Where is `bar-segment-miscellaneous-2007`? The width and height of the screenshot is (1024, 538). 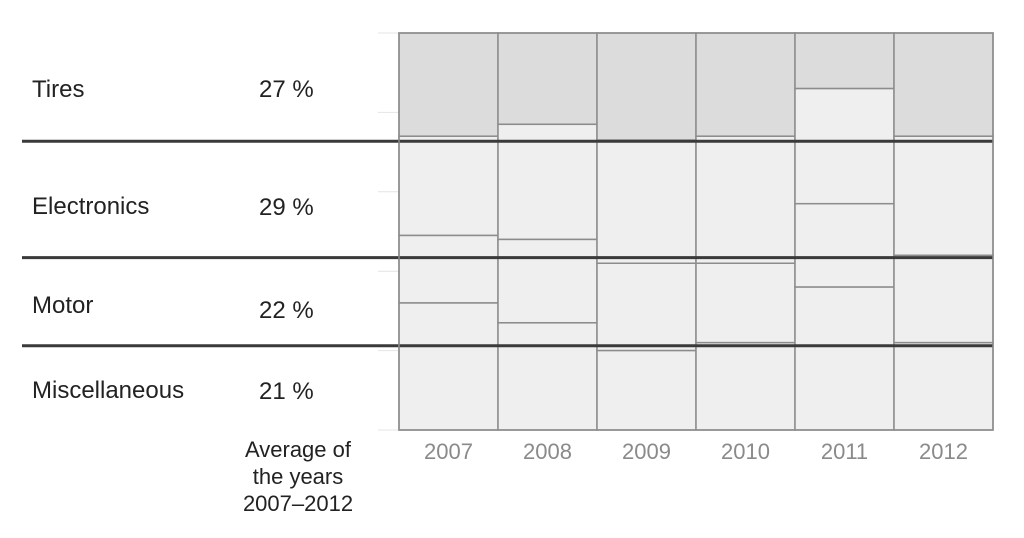
bar-segment-miscellaneous-2007 is located at coordinates (448, 366).